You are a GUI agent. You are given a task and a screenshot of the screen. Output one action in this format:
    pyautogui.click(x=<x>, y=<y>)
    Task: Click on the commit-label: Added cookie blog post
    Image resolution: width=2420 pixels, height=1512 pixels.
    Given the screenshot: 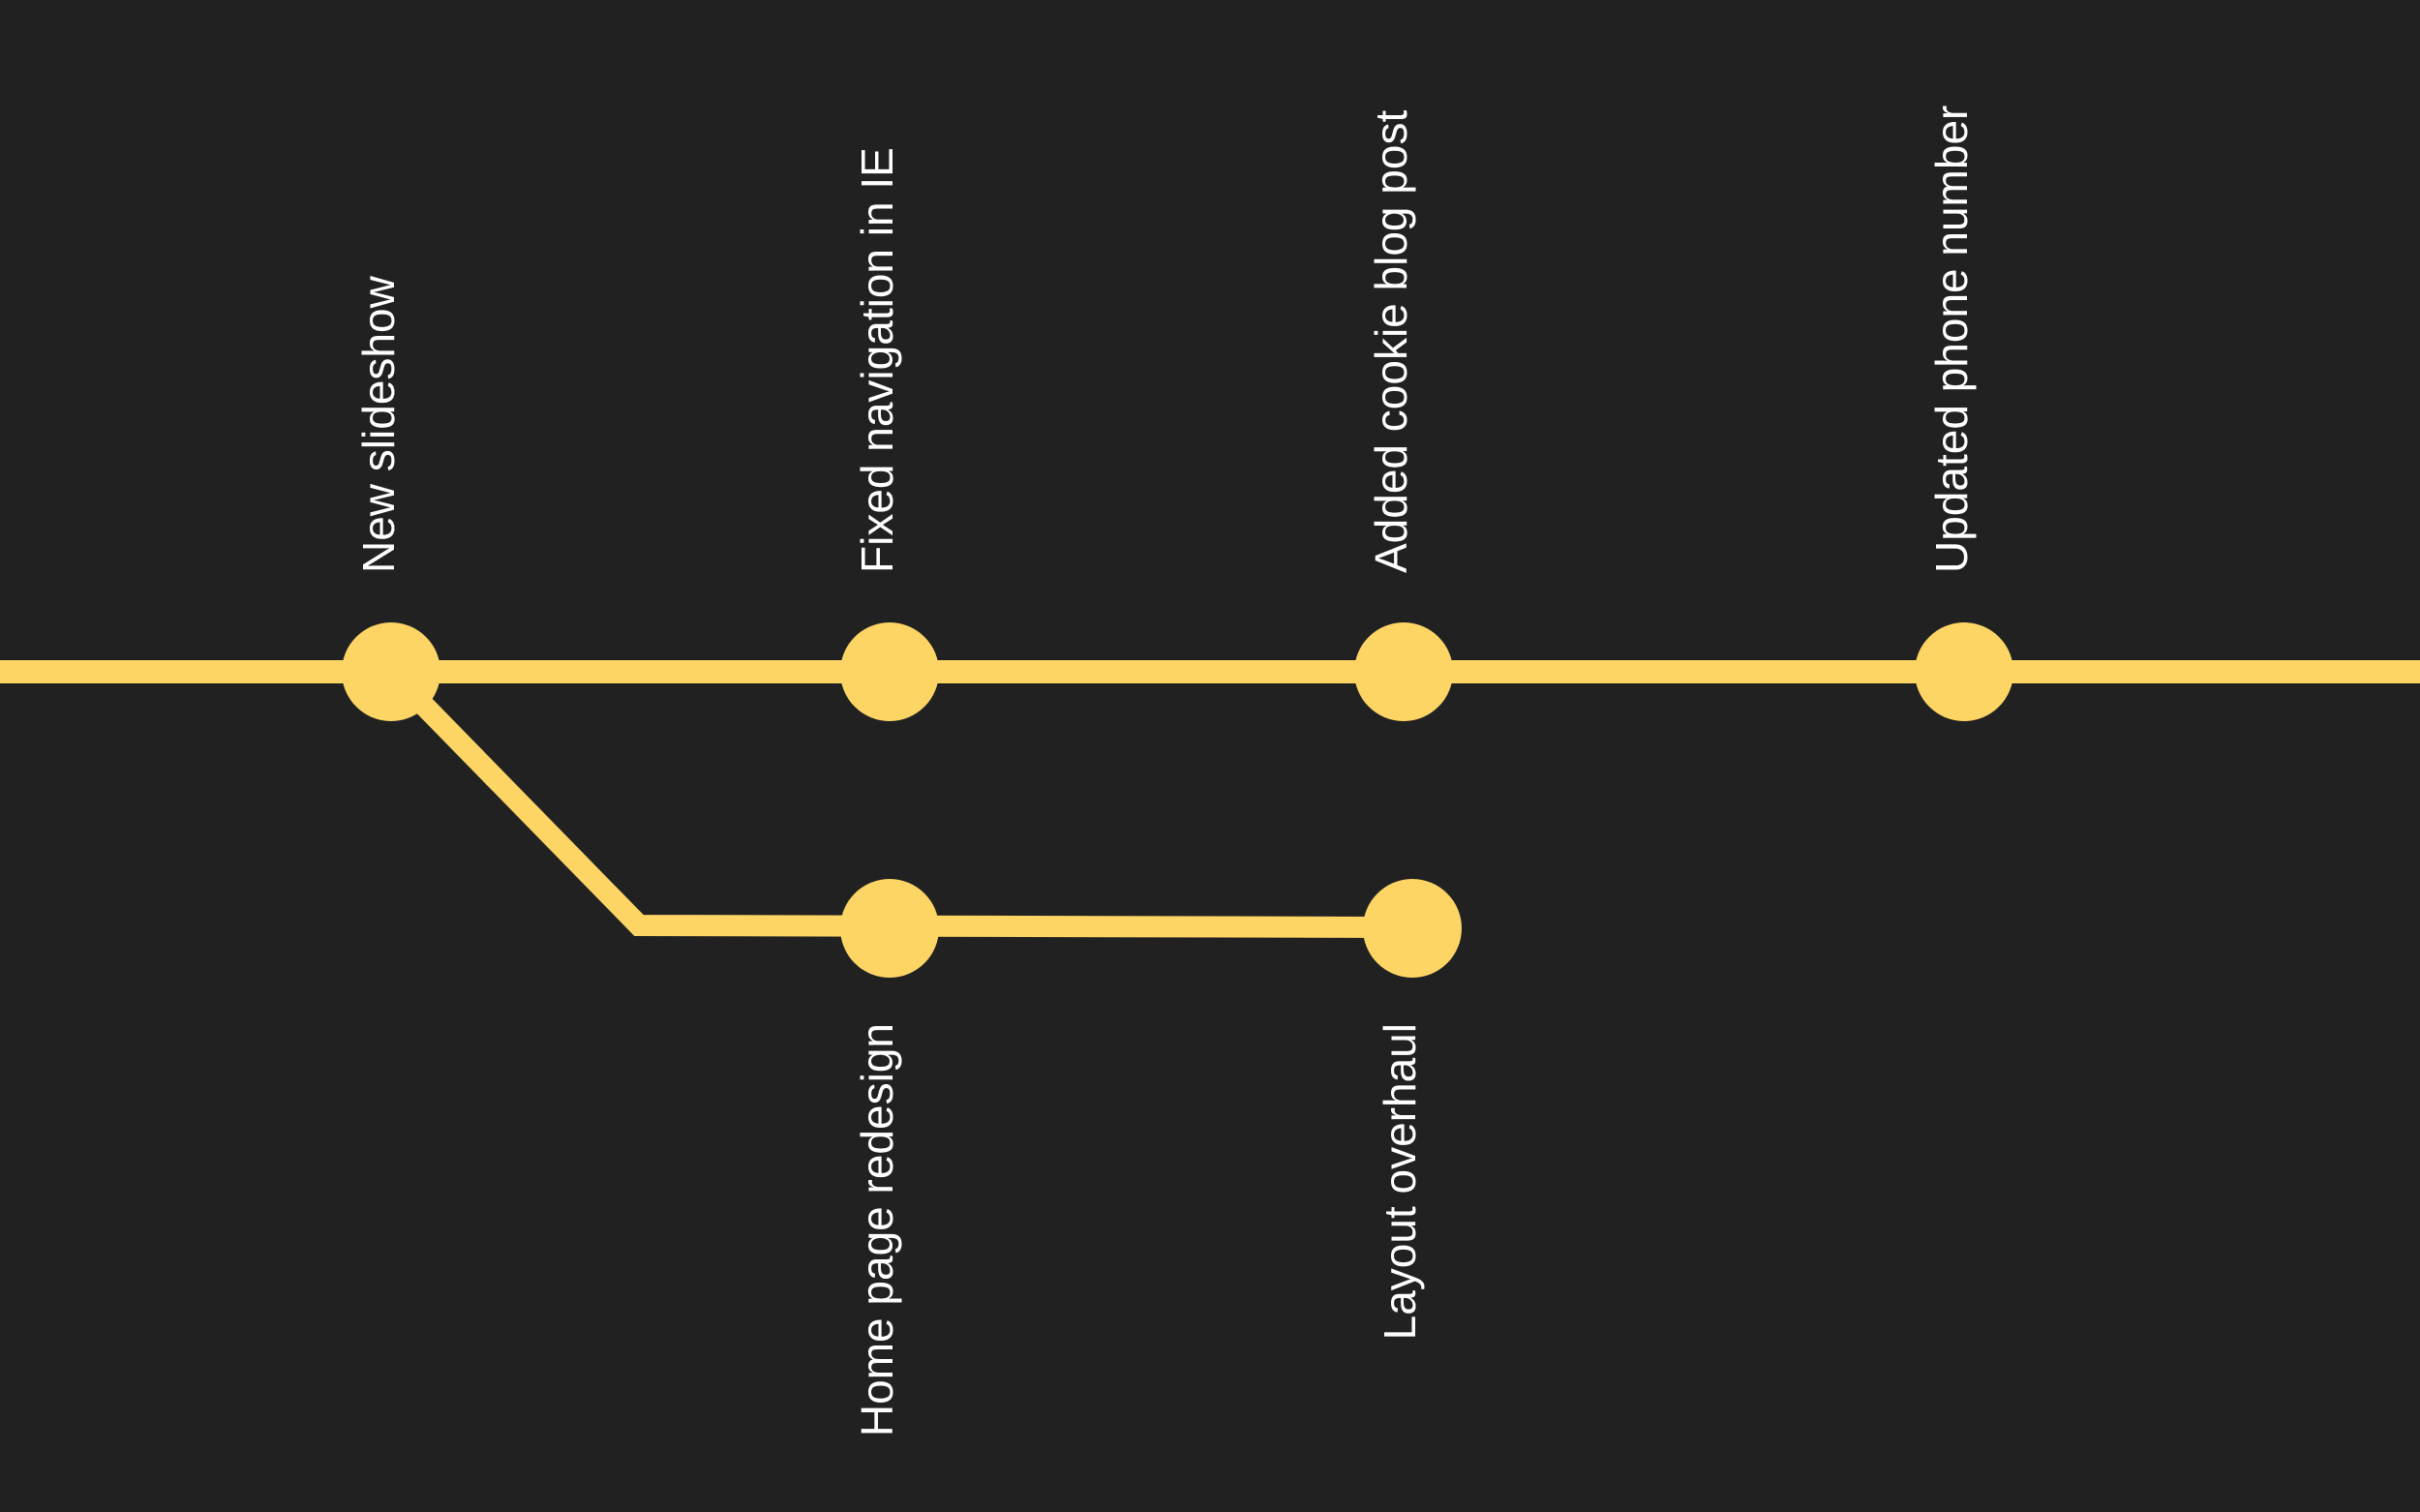 What is the action you would take?
    pyautogui.click(x=1391, y=341)
    